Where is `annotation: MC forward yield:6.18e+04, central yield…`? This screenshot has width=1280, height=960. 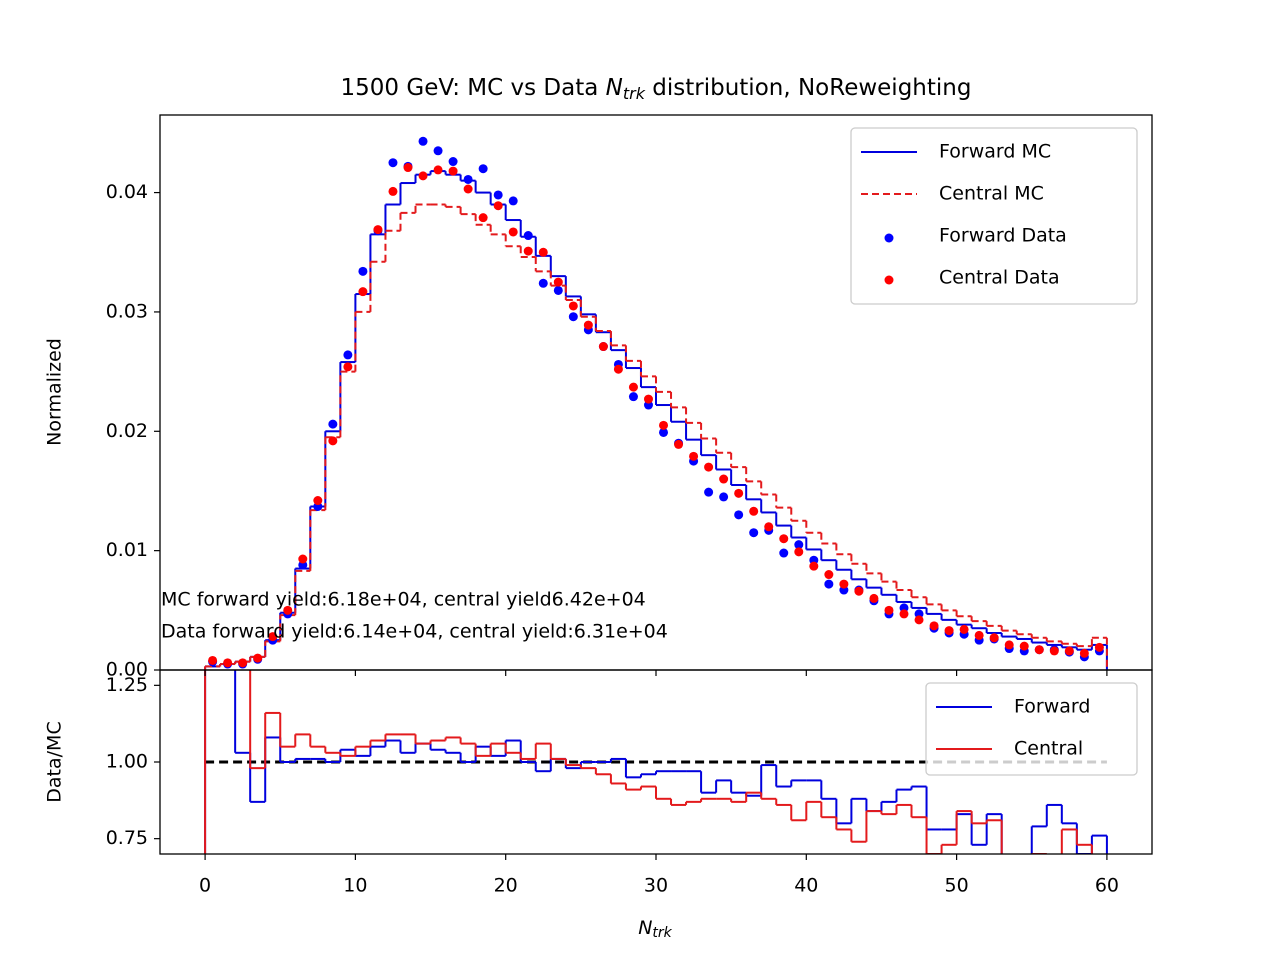
annotation: MC forward yield:6.18e+04, central yield… is located at coordinates (403, 600).